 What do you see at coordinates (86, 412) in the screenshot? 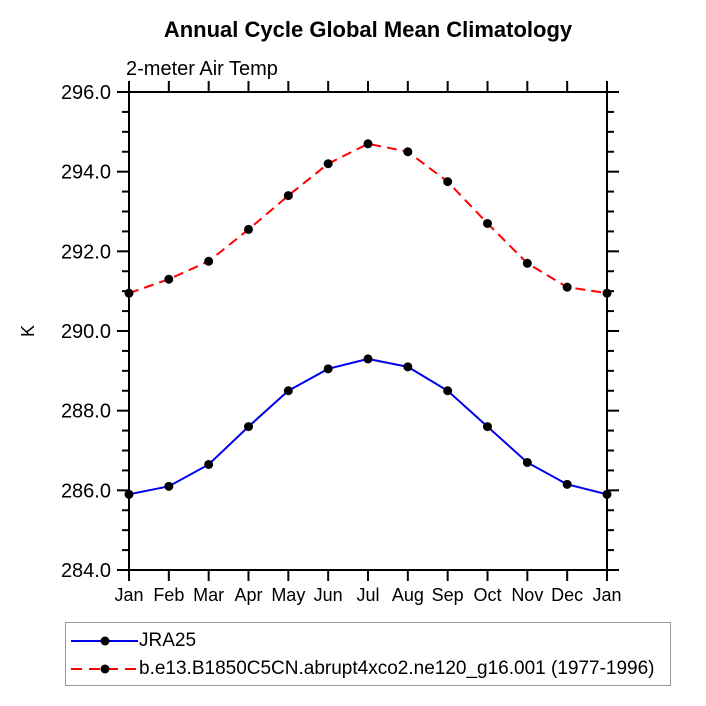
I see `y-tick-label: 288.0` at bounding box center [86, 412].